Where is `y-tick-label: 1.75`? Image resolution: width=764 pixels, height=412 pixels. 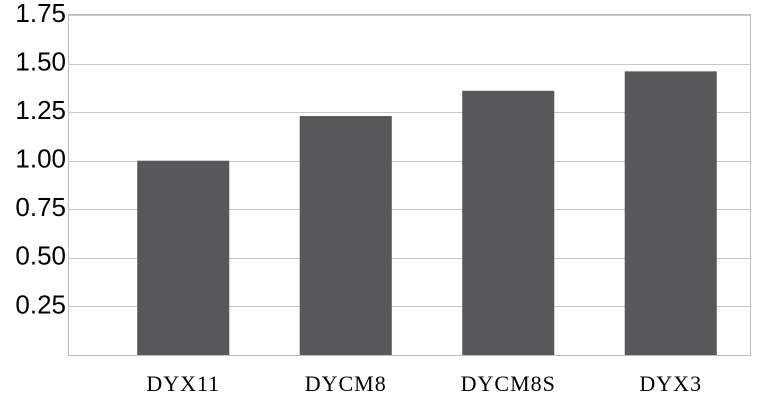 y-tick-label: 1.75 is located at coordinates (40, 14).